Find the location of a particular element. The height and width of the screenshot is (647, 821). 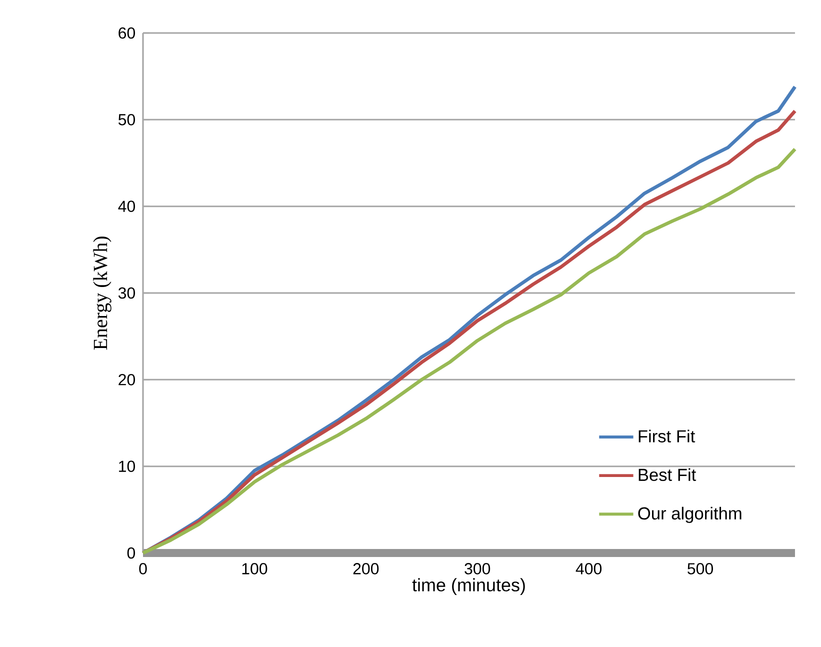

y-tick-label: 40 is located at coordinates (127, 206).